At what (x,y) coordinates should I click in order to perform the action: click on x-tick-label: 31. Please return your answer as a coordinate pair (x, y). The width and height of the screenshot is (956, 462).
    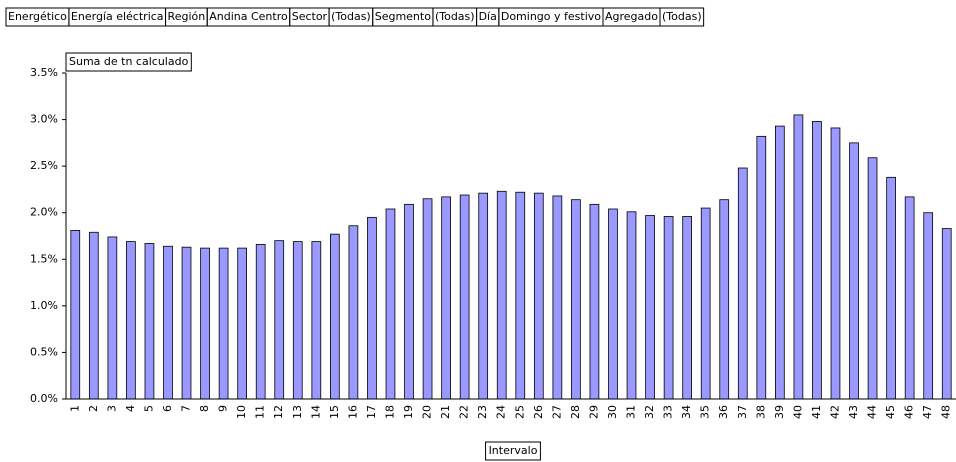
    Looking at the image, I should click on (631, 412).